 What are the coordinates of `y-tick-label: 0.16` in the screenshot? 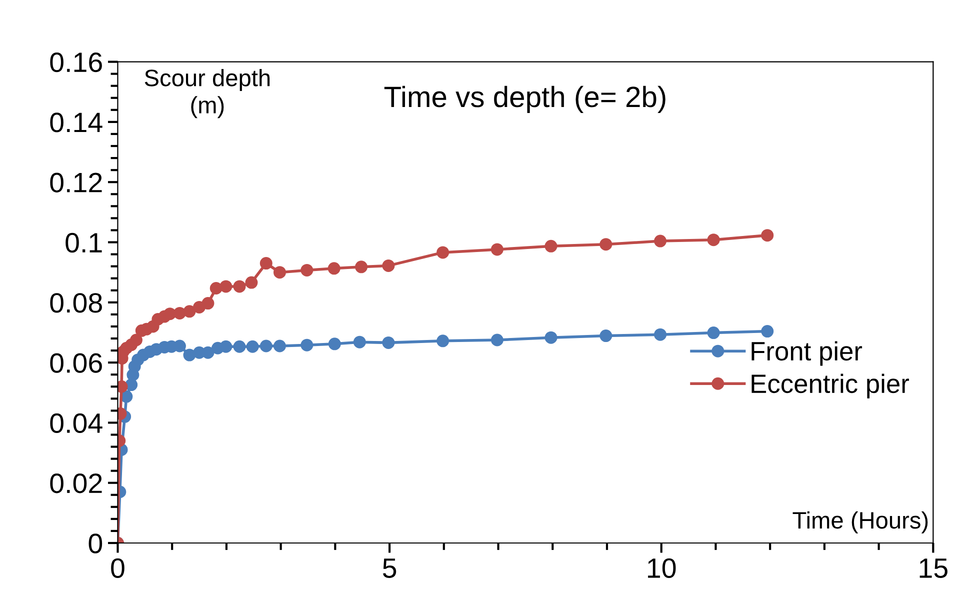 It's located at (76, 62).